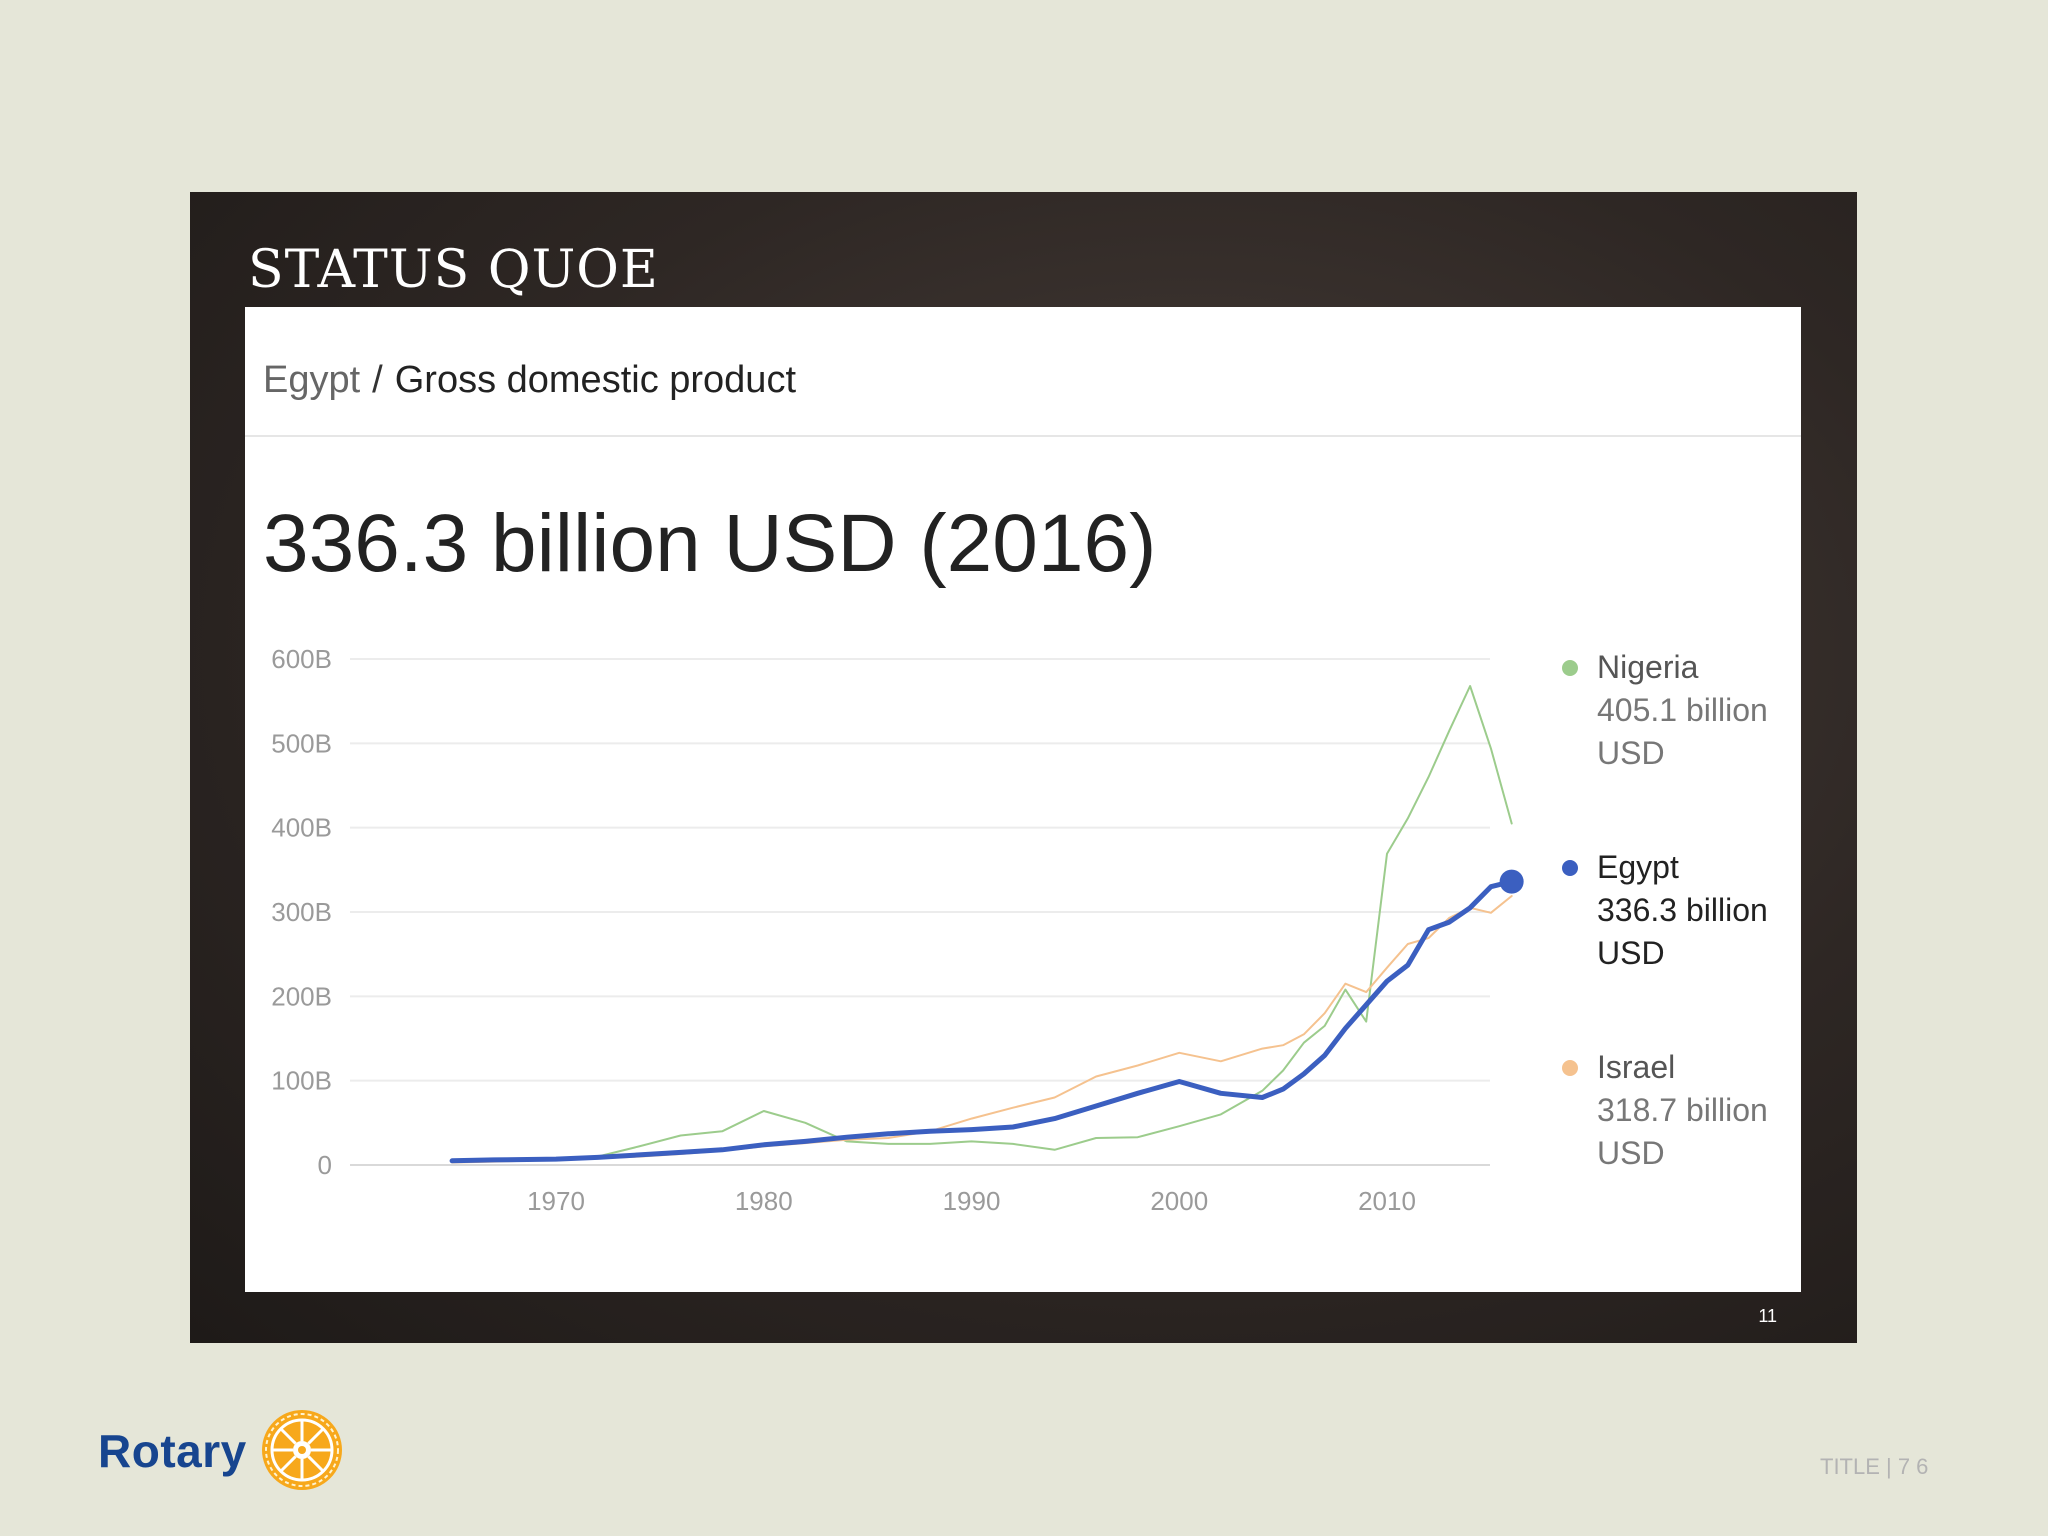  I want to click on legend-value-egypt: 336.3 billion, so click(1682, 910).